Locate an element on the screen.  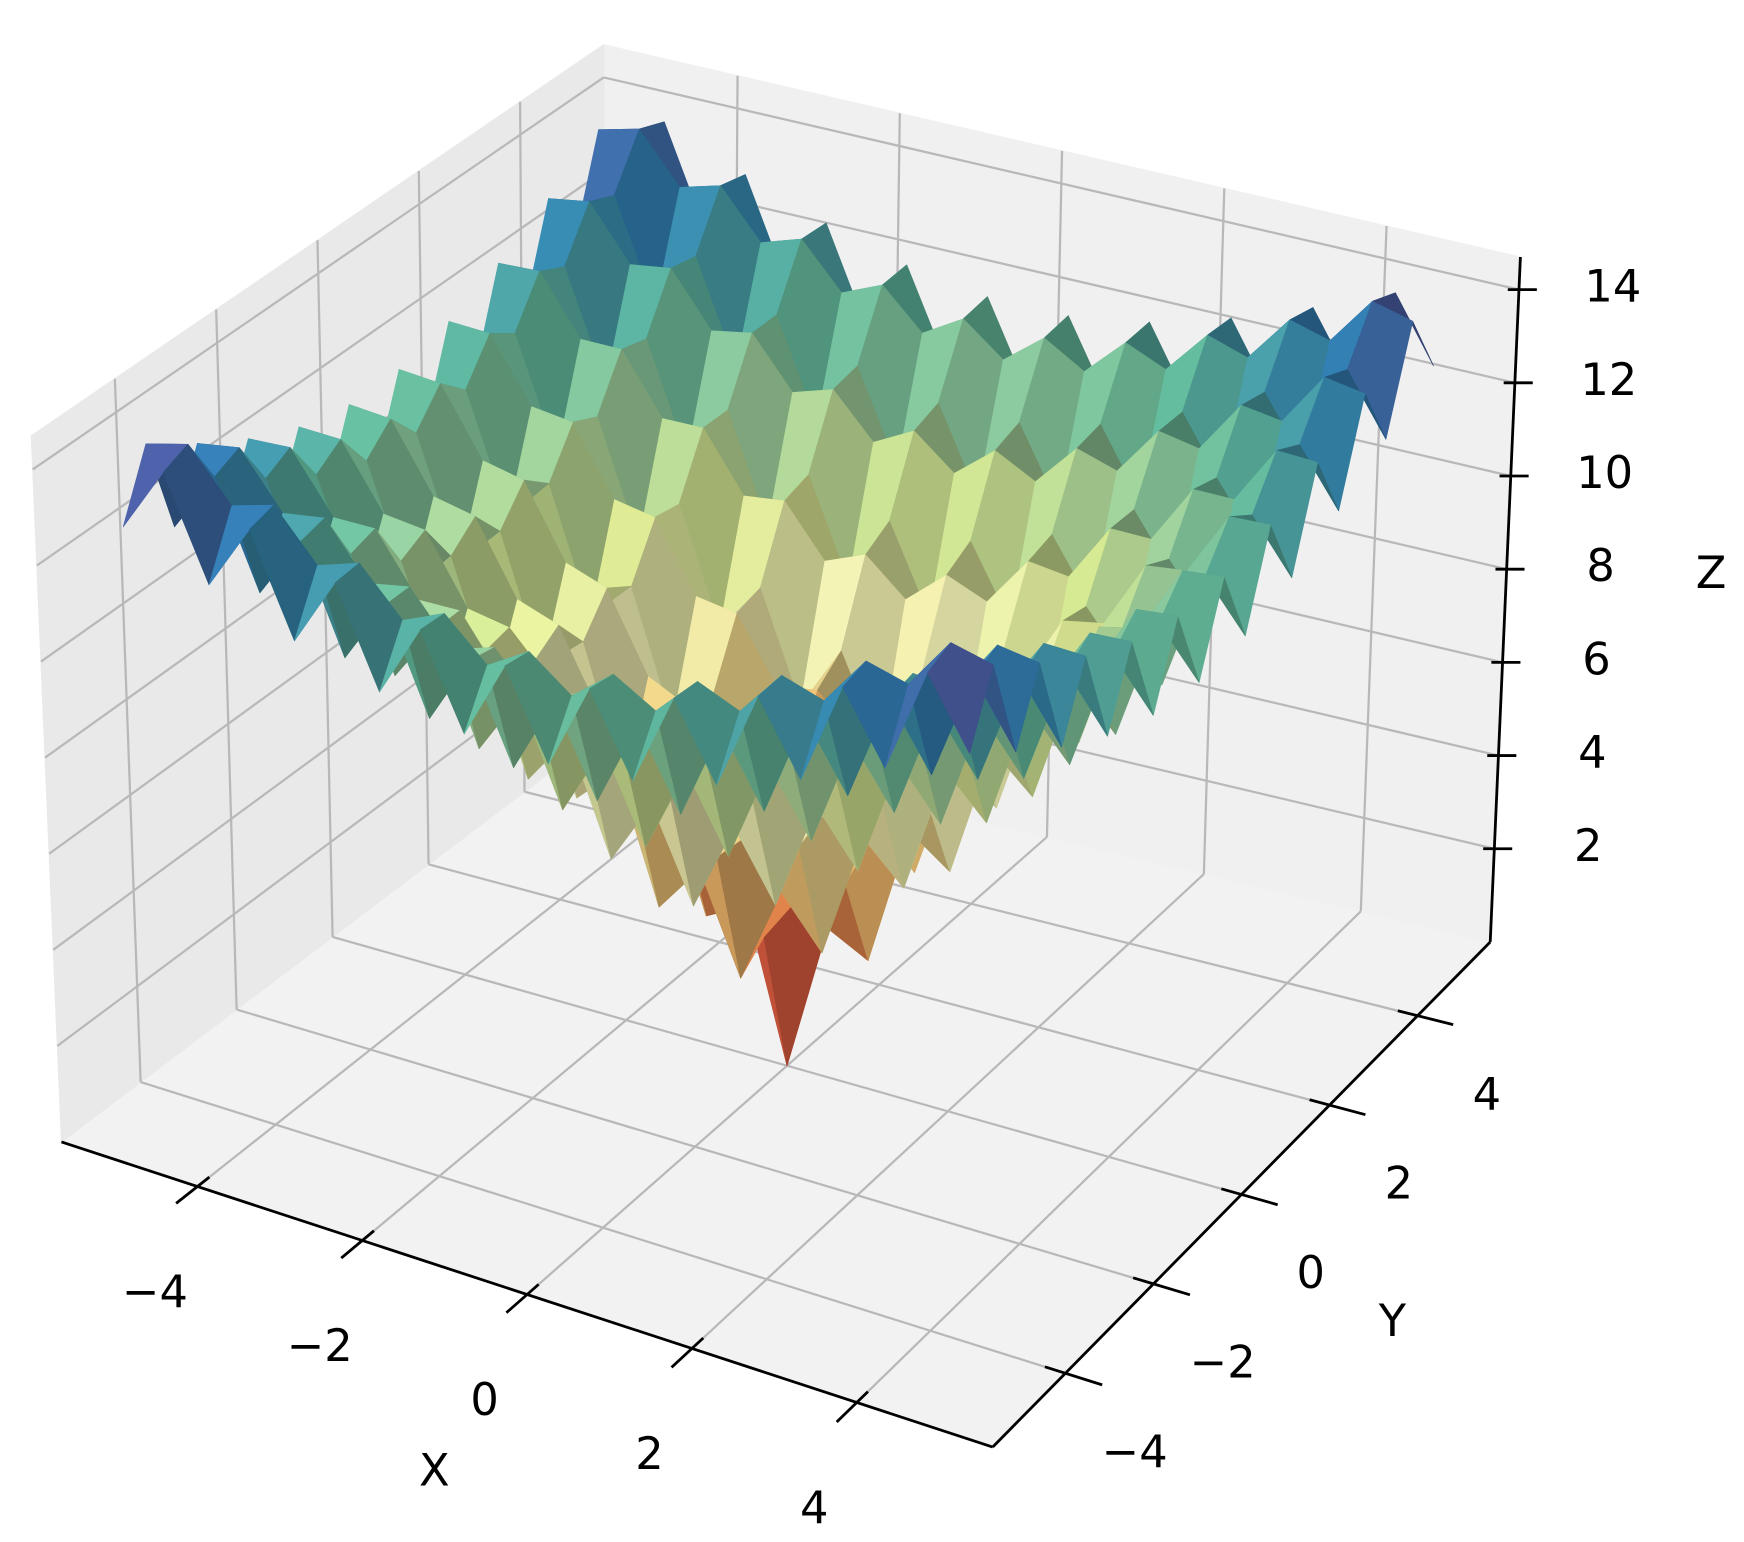
y-axis-label: Y is located at coordinates (1392, 1321).